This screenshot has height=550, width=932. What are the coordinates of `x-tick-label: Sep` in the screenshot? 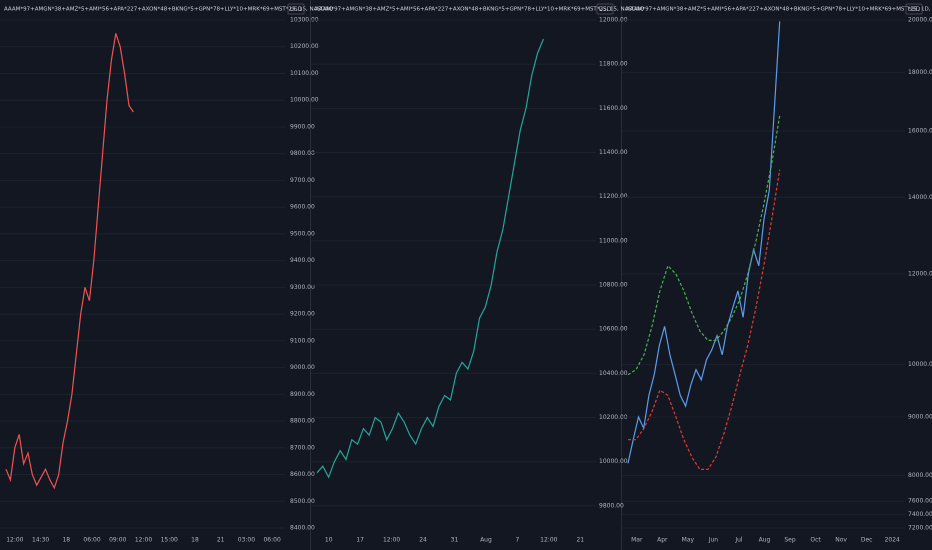 It's located at (790, 540).